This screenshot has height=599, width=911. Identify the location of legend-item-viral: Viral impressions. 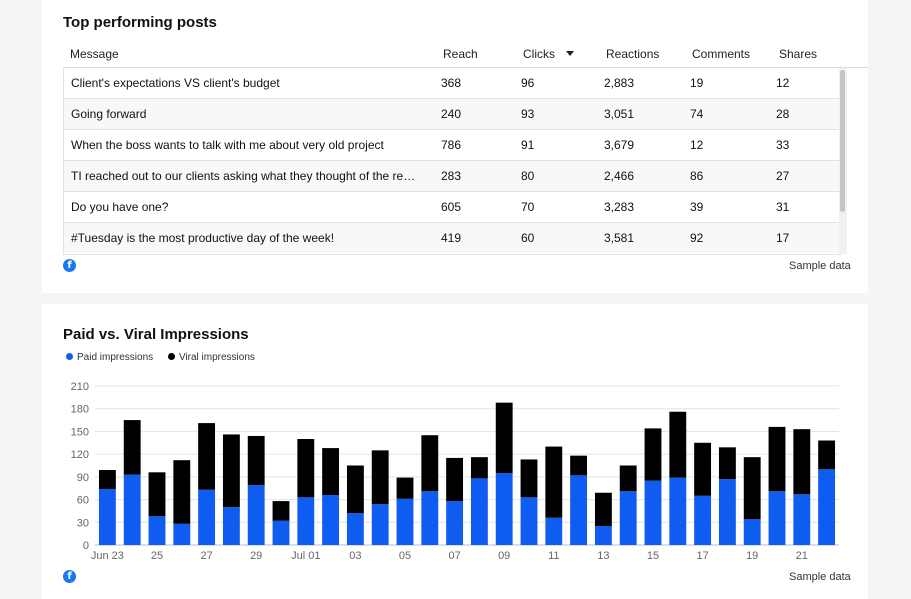
(211, 357).